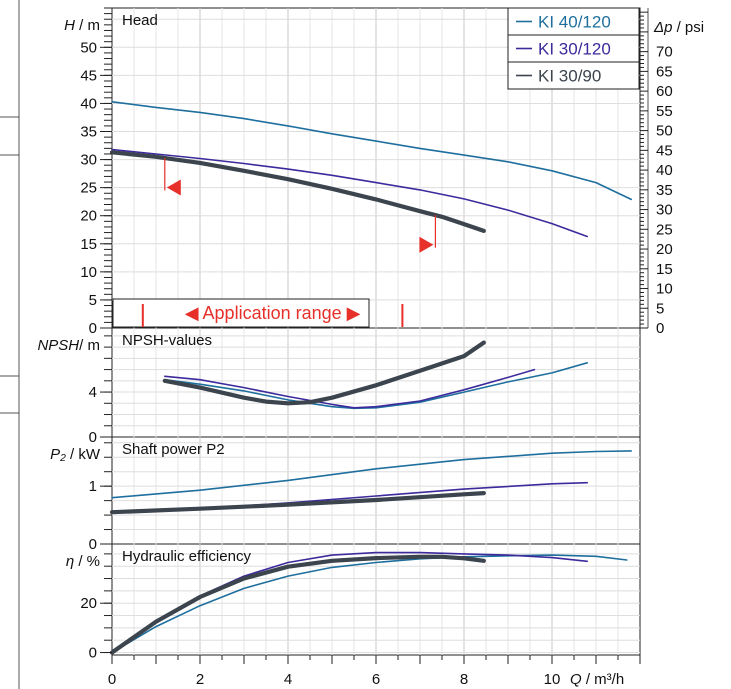 This screenshot has width=731, height=689. What do you see at coordinates (88, 75) in the screenshot?
I see `y-tick-label-head: 45` at bounding box center [88, 75].